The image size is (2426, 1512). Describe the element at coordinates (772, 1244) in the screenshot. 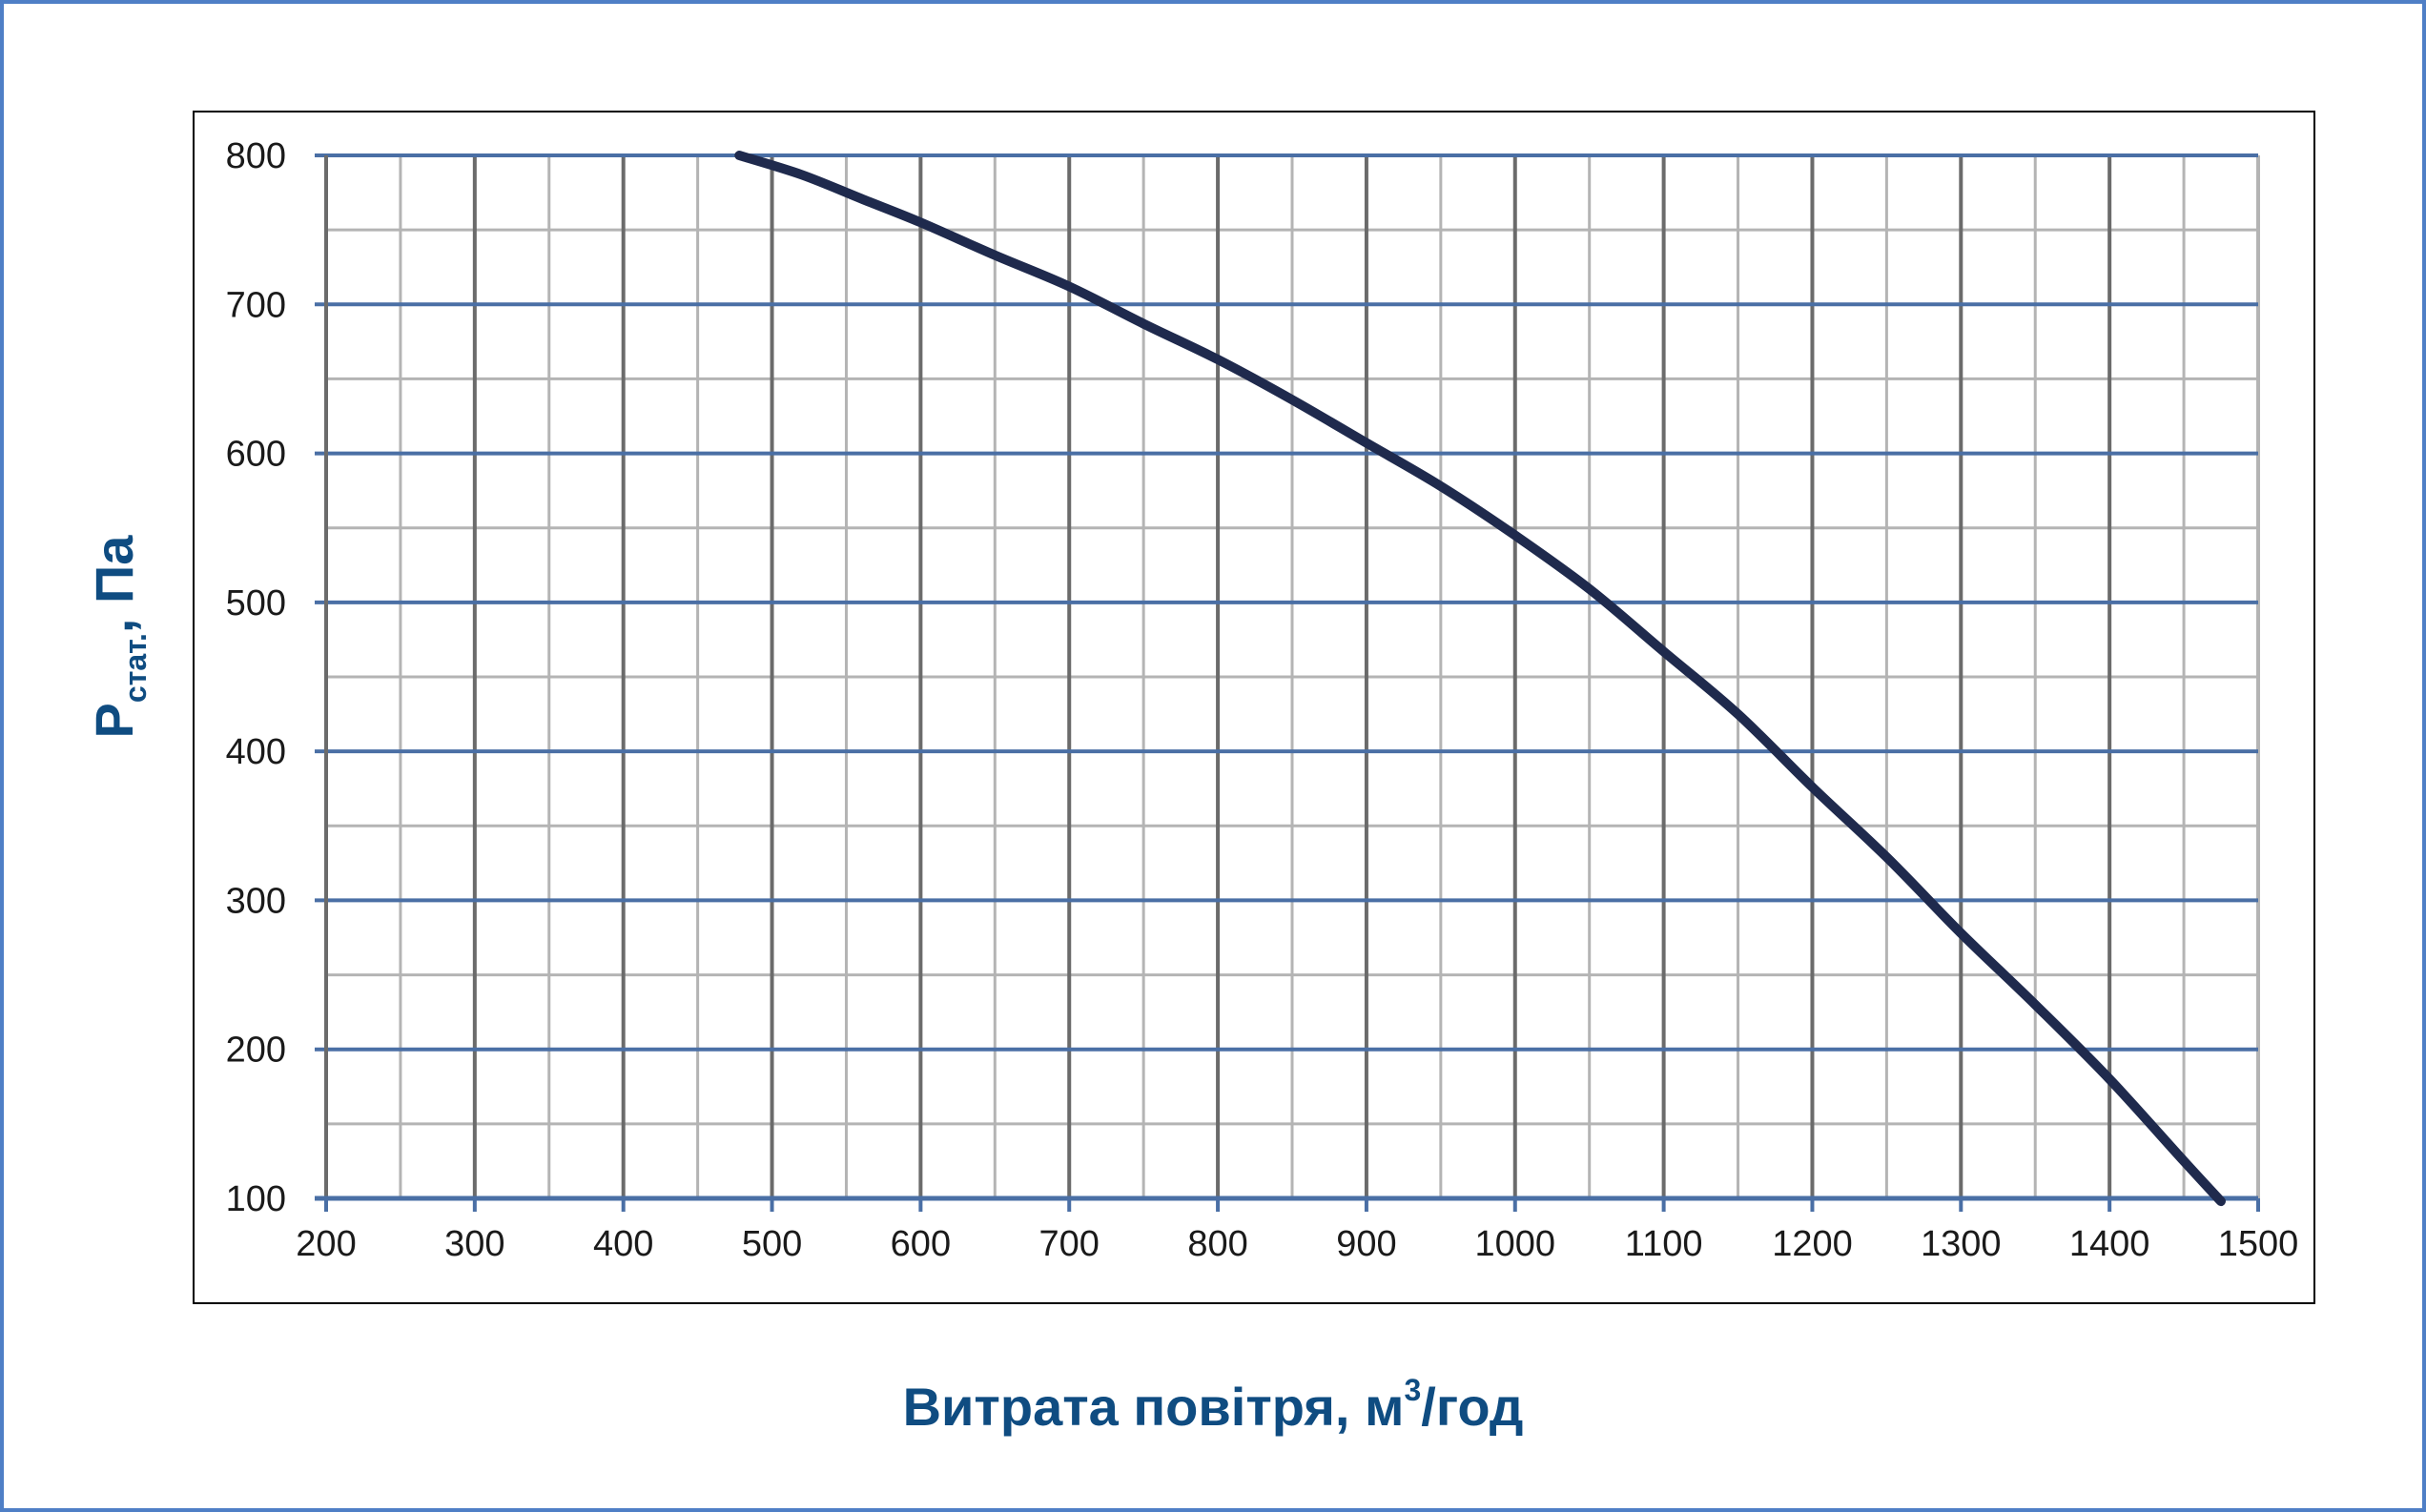

I see `x-tick-label: 500` at that location.